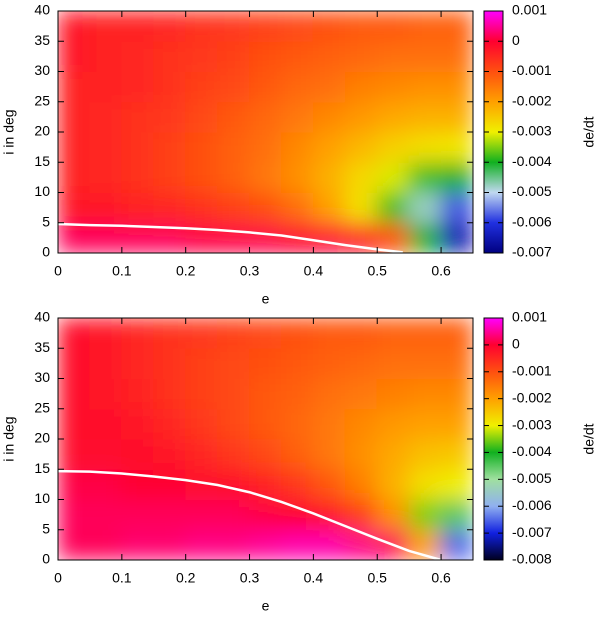  I want to click on x-axis-label: e, so click(266, 606).